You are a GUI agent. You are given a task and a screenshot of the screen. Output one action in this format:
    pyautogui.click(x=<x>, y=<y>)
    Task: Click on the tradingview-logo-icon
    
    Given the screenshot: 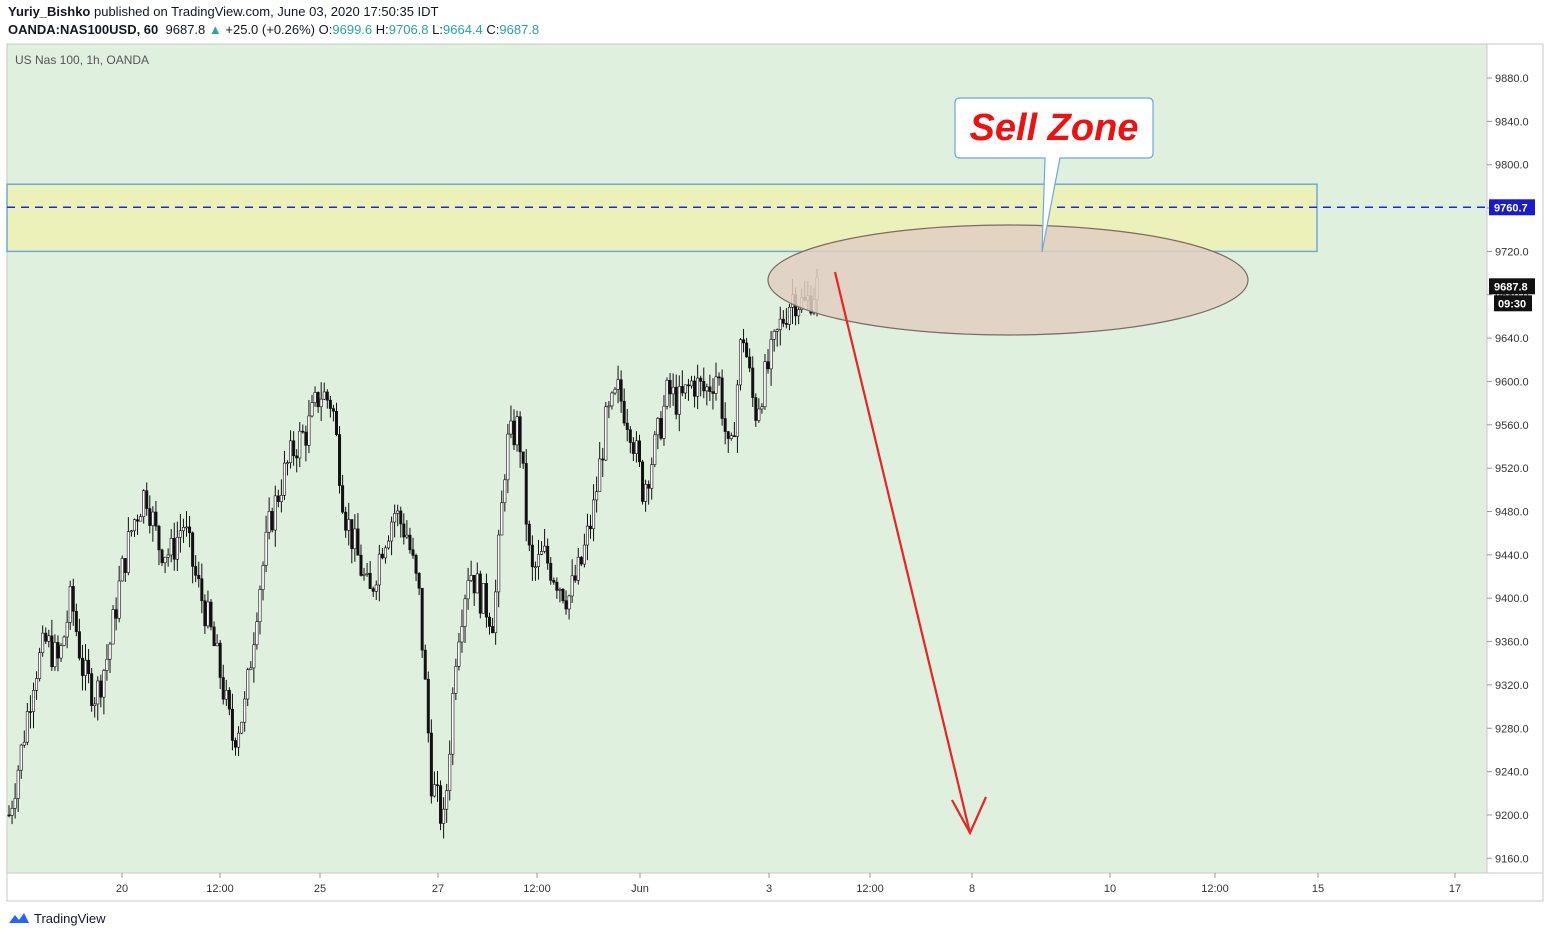 What is the action you would take?
    pyautogui.click(x=19, y=918)
    